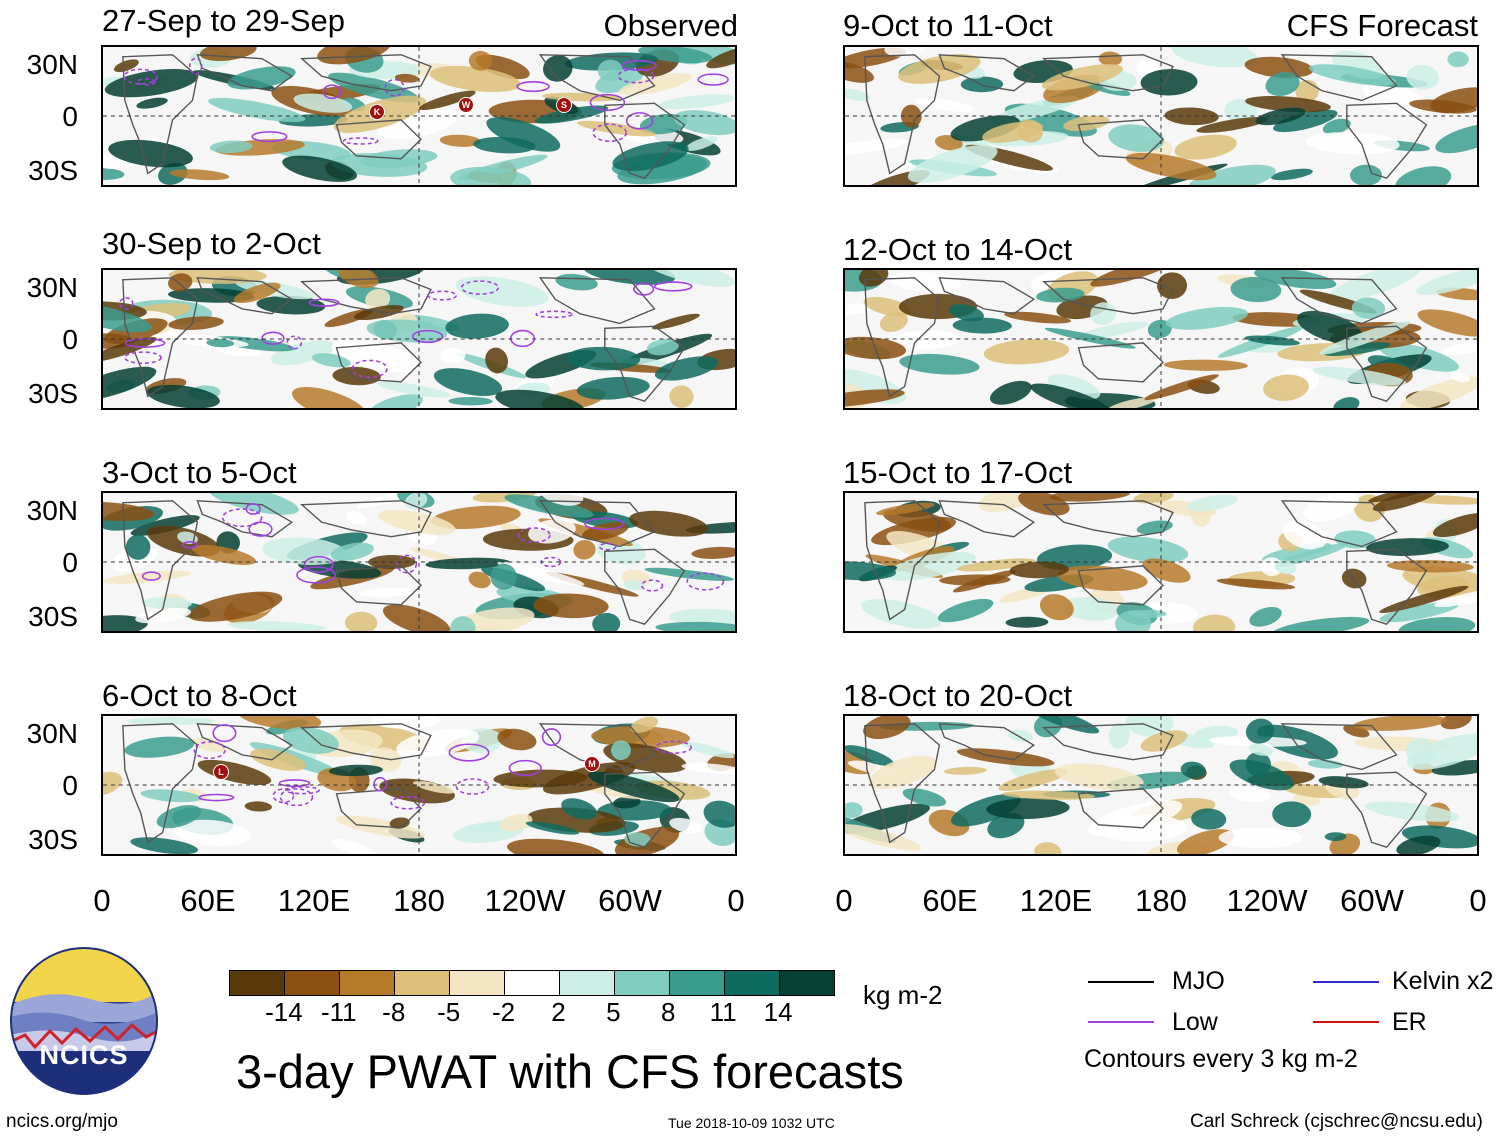 Image resolution: width=1510 pixels, height=1137 pixels. I want to click on legend-line-kelvin, so click(1346, 982).